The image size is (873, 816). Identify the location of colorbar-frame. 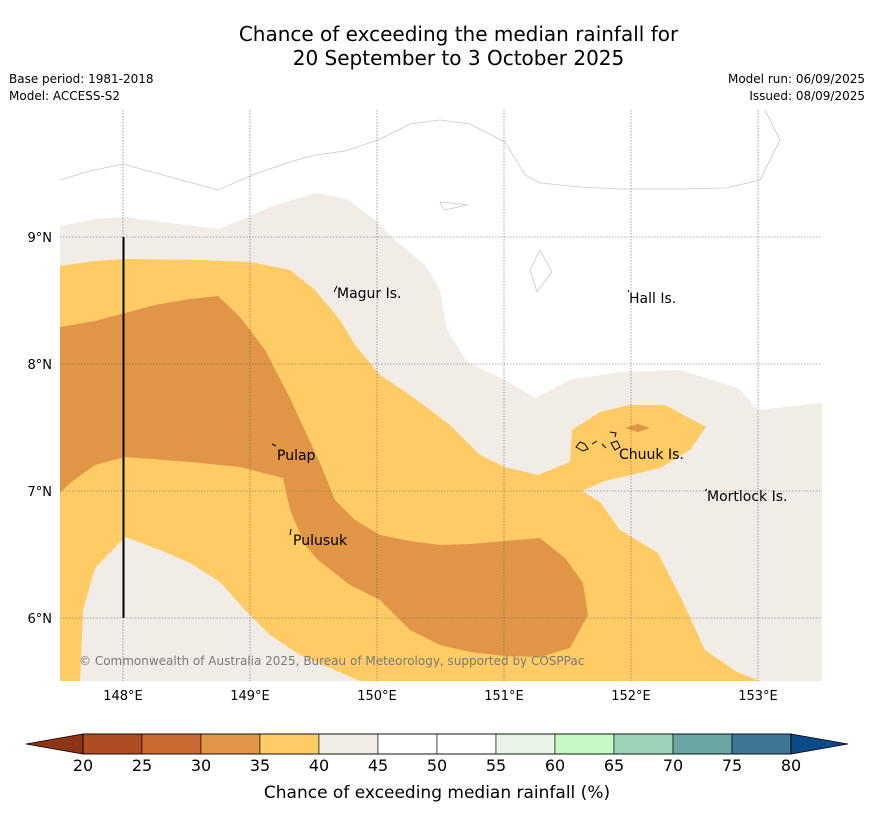
(437, 744).